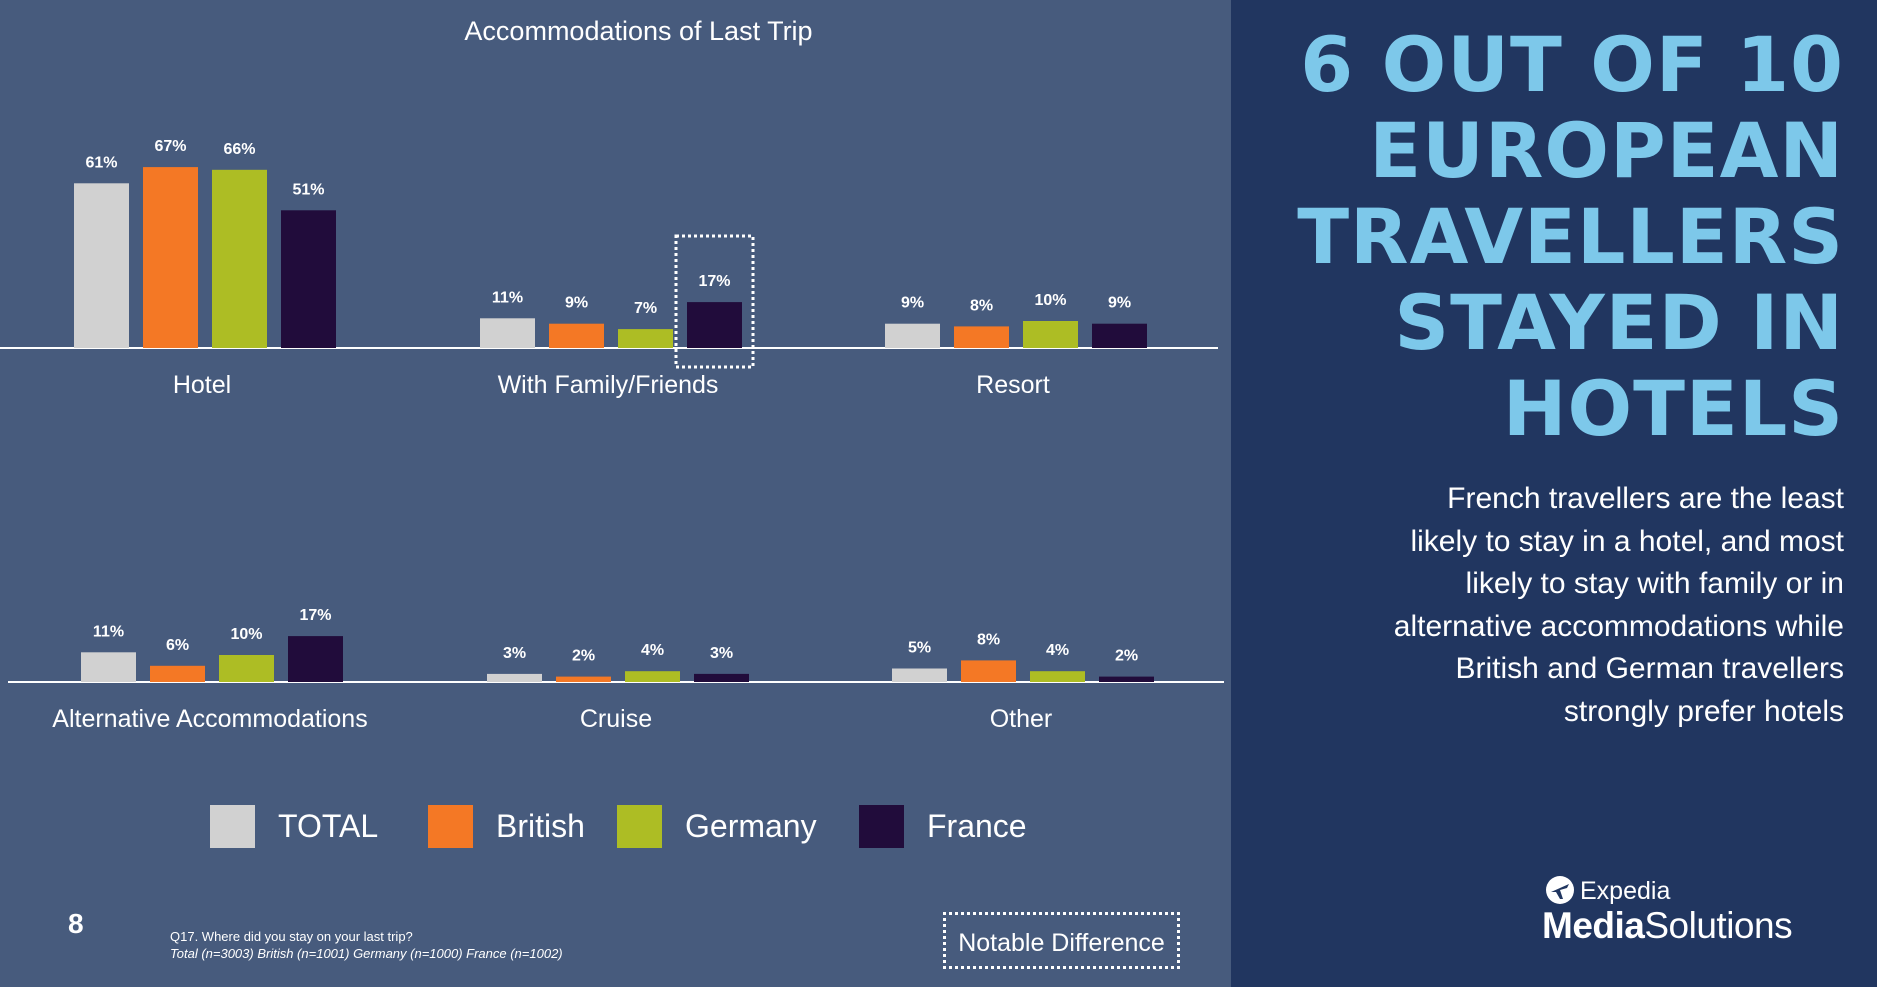  Describe the element at coordinates (652, 676) in the screenshot. I see `bar-cruise-germany` at that location.